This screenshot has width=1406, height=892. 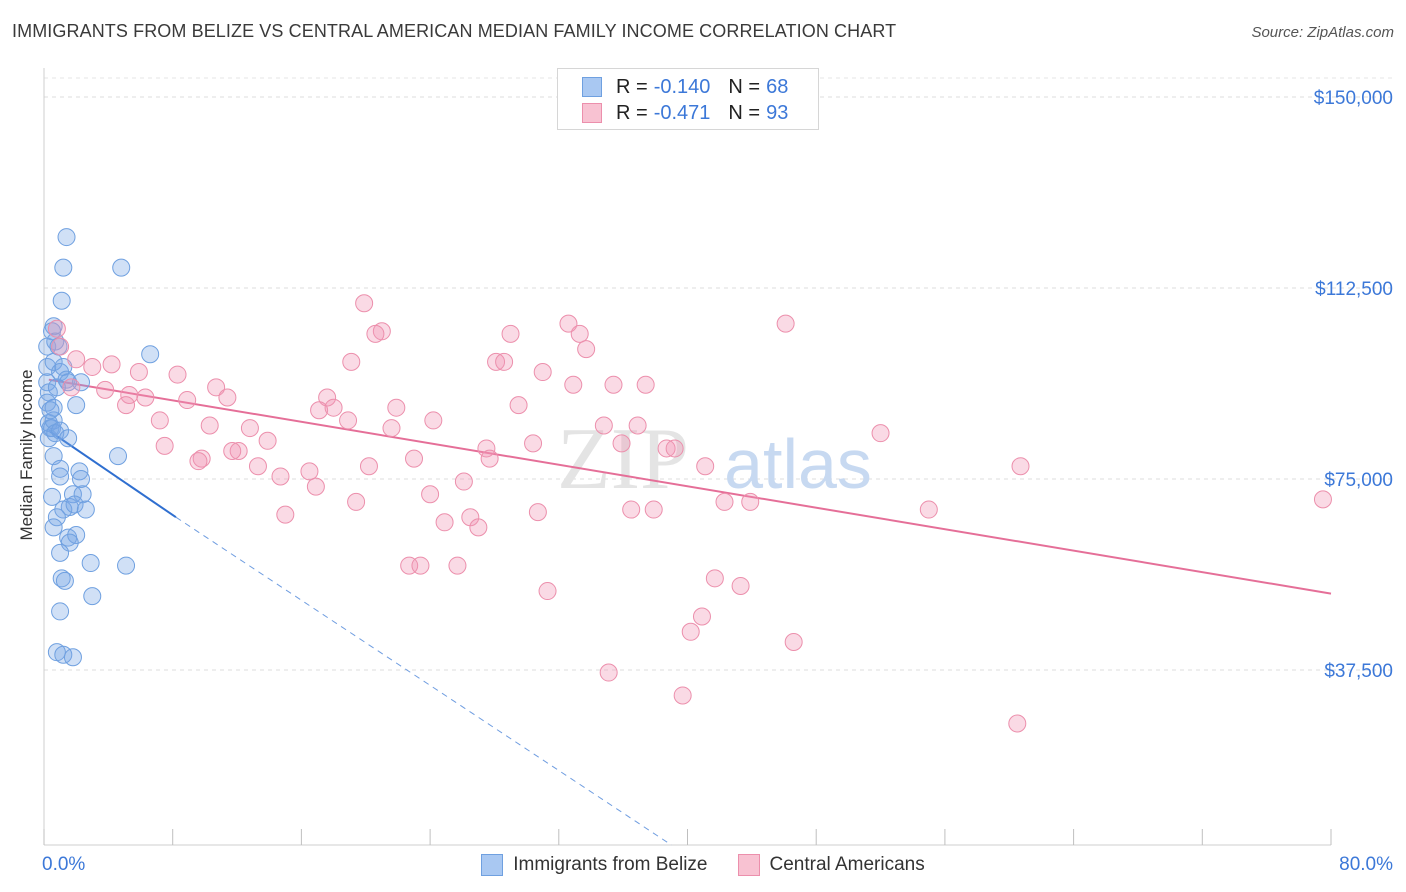 What do you see at coordinates (847, 864) in the screenshot?
I see `legend-label: Central Americans` at bounding box center [847, 864].